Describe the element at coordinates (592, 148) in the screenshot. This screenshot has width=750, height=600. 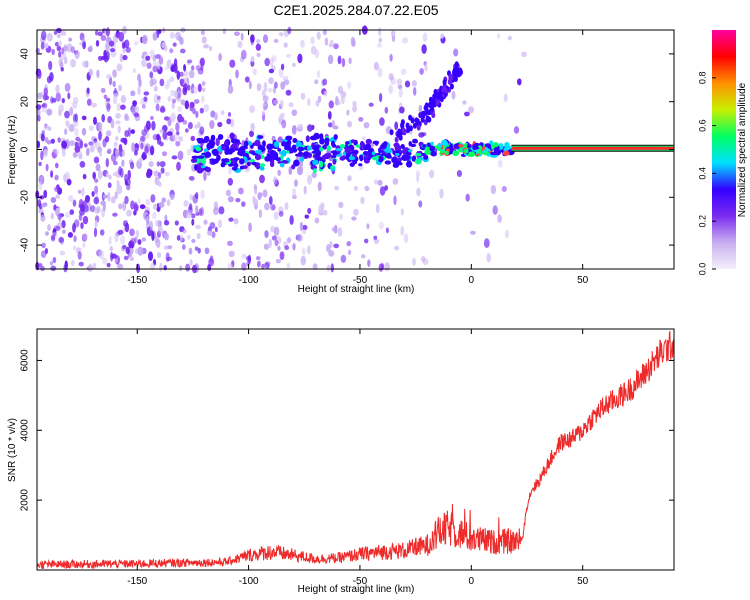
I see `steady-tone-core` at that location.